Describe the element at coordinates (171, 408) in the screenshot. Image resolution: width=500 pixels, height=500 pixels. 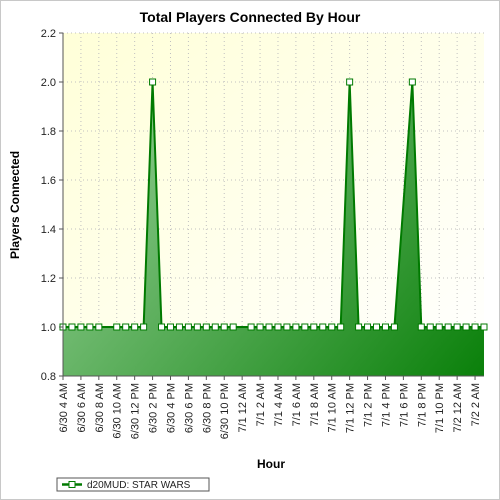
I see `x-tick-label: 6/30 4 PM` at that location.